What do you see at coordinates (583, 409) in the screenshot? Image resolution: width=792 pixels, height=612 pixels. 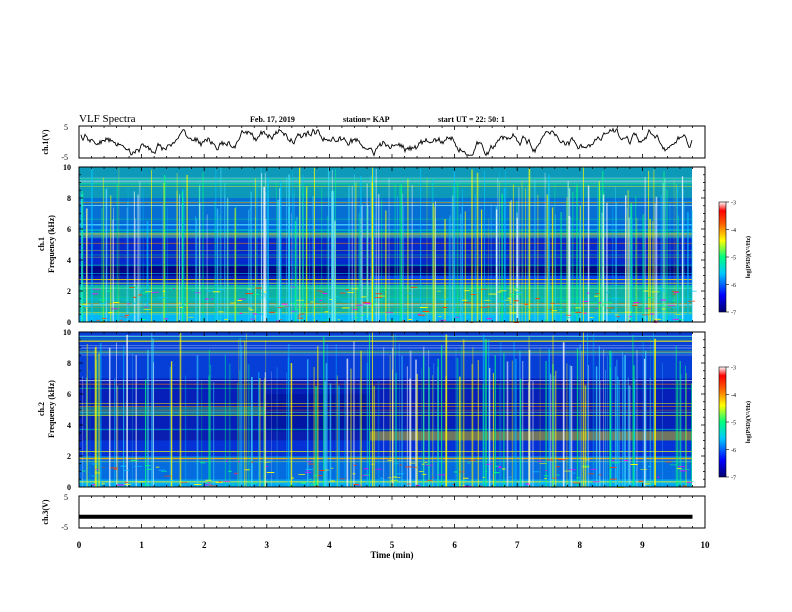 I see `spec-event-line` at bounding box center [583, 409].